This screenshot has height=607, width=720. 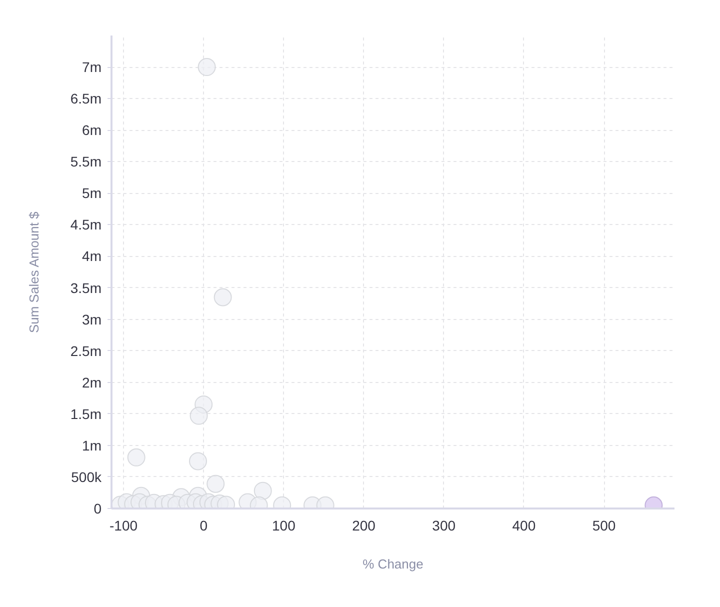 What do you see at coordinates (92, 193) in the screenshot?
I see `y-tick-label: 5m` at bounding box center [92, 193].